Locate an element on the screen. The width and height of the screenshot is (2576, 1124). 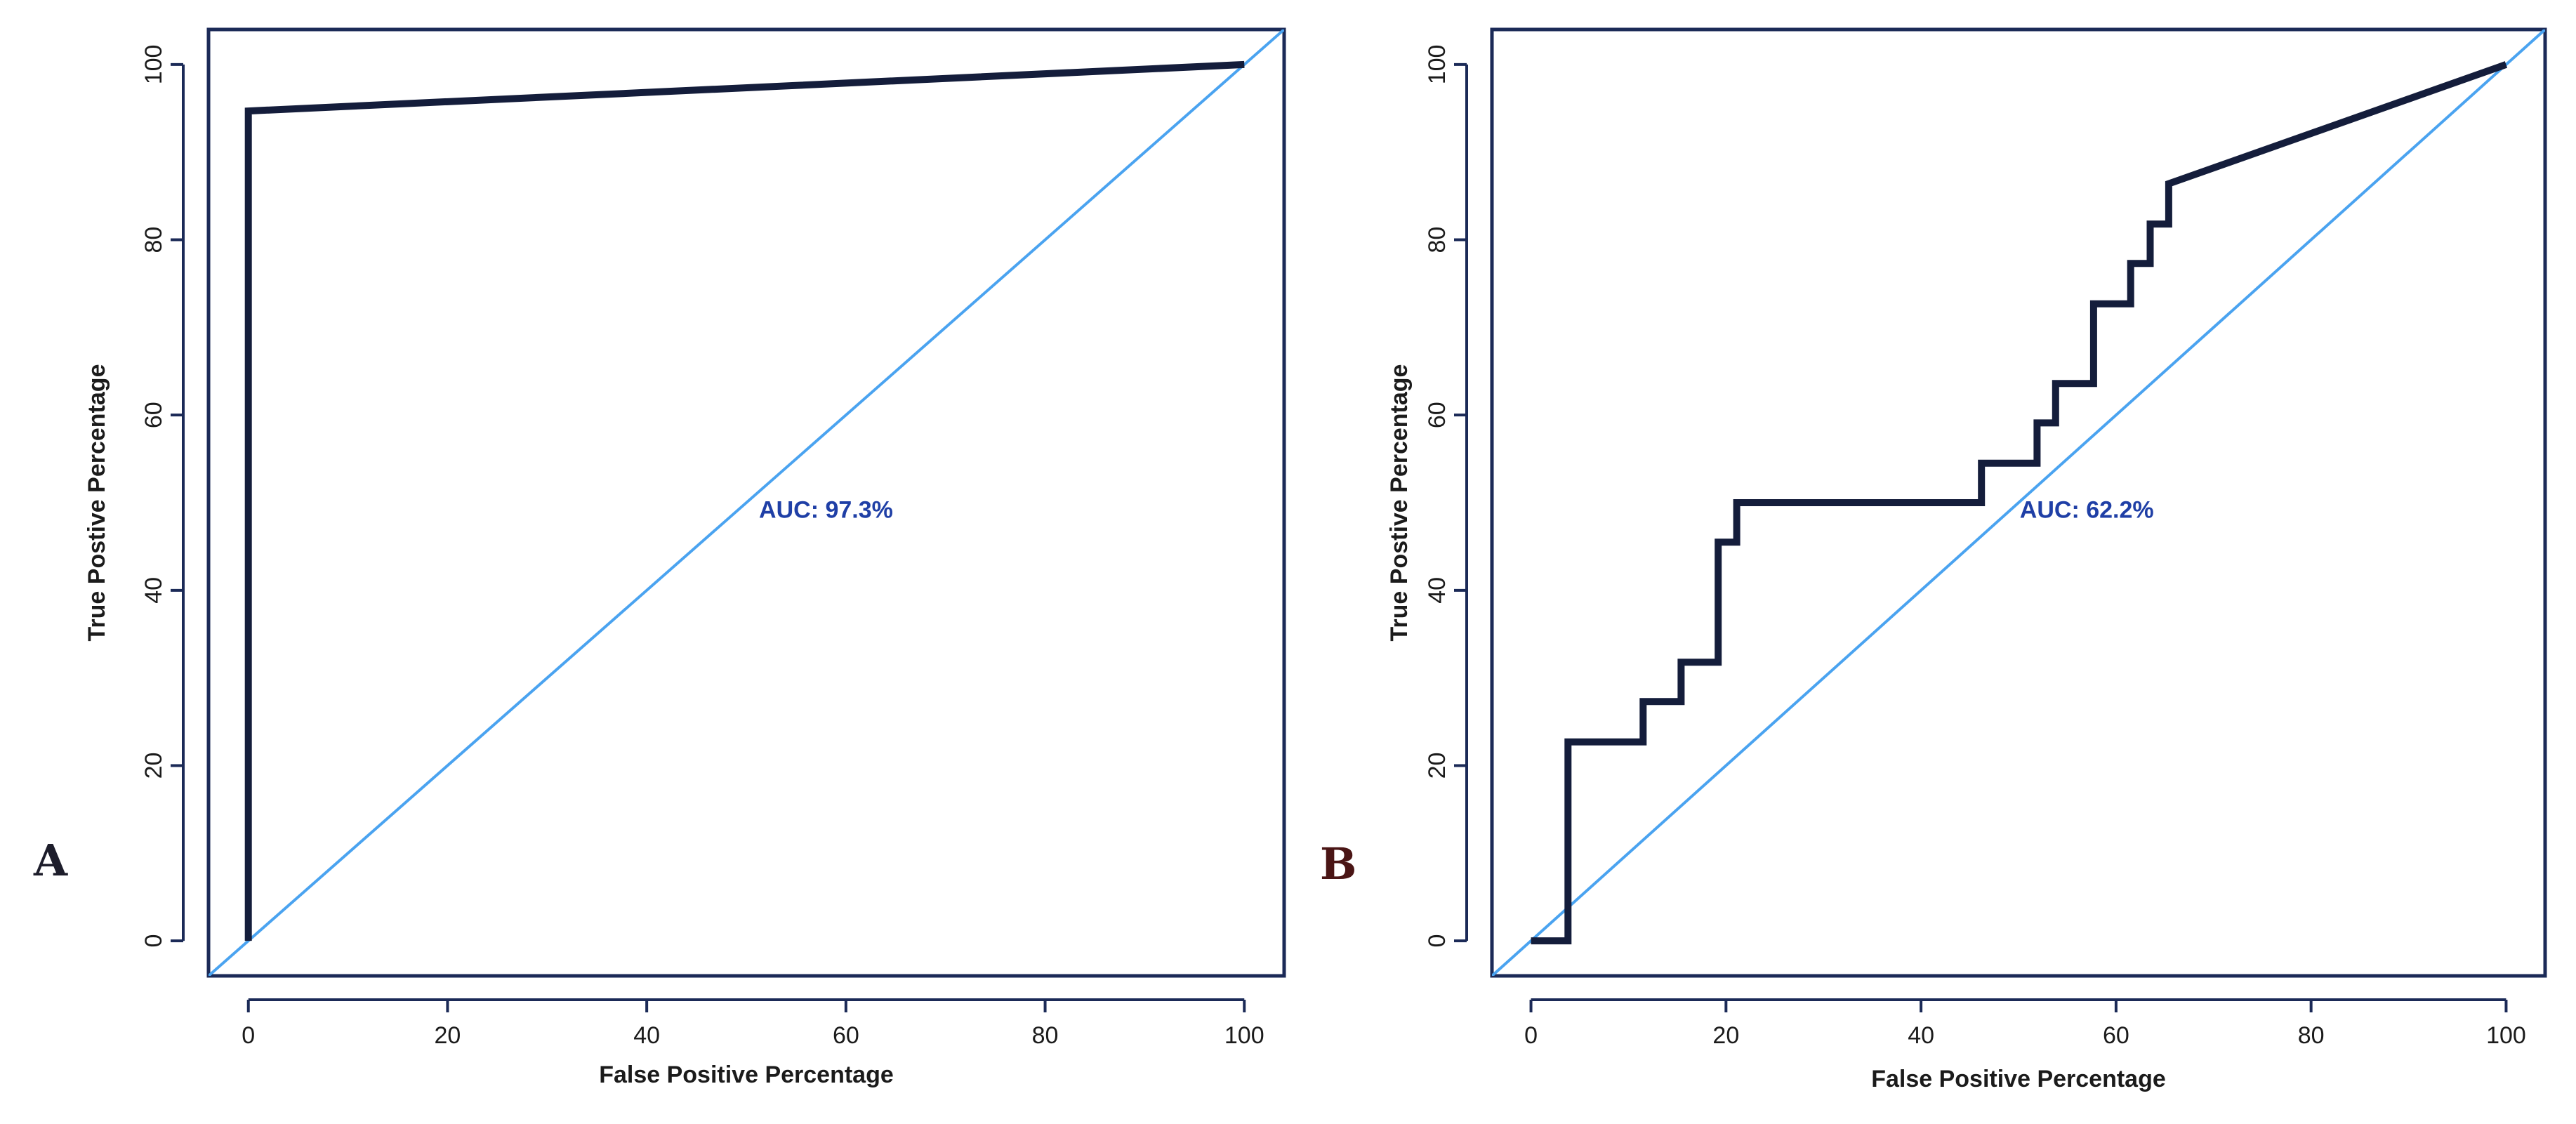
auc-annotation: AUC: 97.3% is located at coordinates (826, 509).